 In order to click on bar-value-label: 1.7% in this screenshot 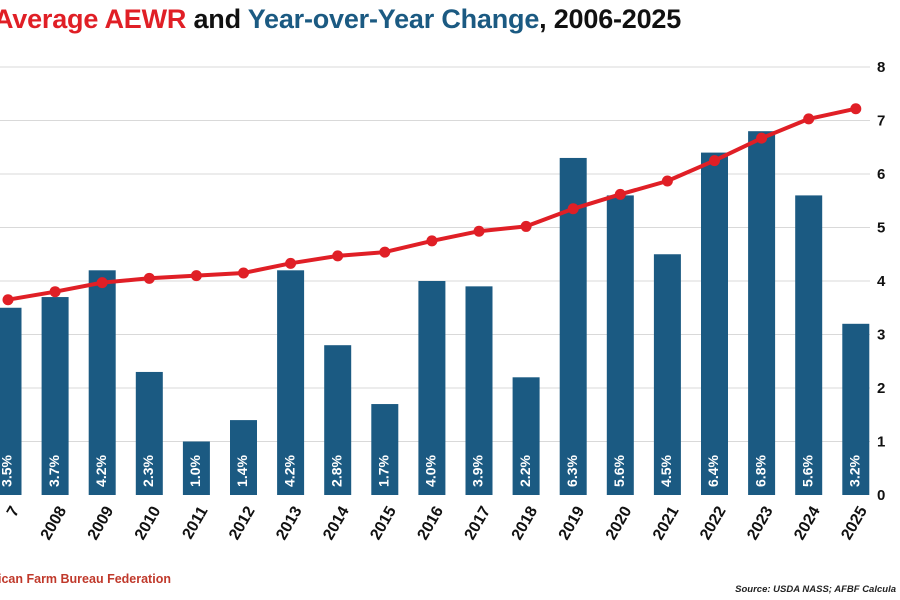, I will do `click(384, 470)`.